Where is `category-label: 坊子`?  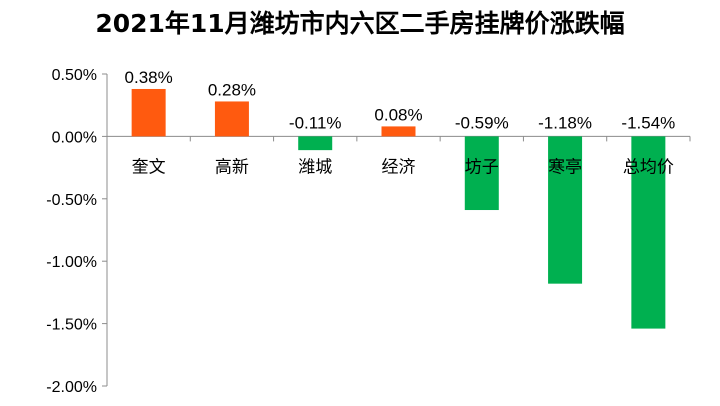
category-label: 坊子 is located at coordinates (482, 167).